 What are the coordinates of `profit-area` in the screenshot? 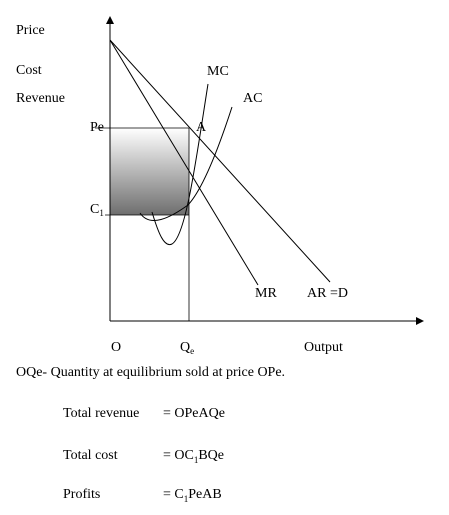 It's located at (149, 171).